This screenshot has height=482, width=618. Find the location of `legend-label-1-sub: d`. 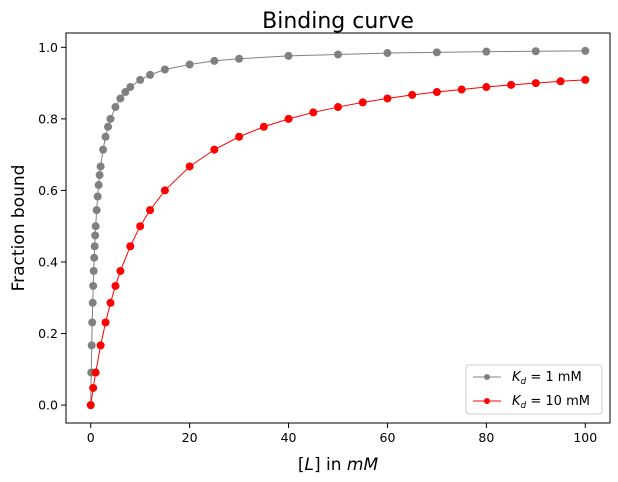

legend-label-1-sub: d is located at coordinates (524, 406).